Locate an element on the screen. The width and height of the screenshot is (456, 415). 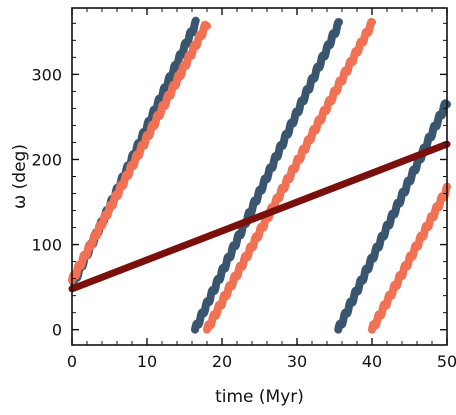
x-tick-label: 10 is located at coordinates (147, 361).